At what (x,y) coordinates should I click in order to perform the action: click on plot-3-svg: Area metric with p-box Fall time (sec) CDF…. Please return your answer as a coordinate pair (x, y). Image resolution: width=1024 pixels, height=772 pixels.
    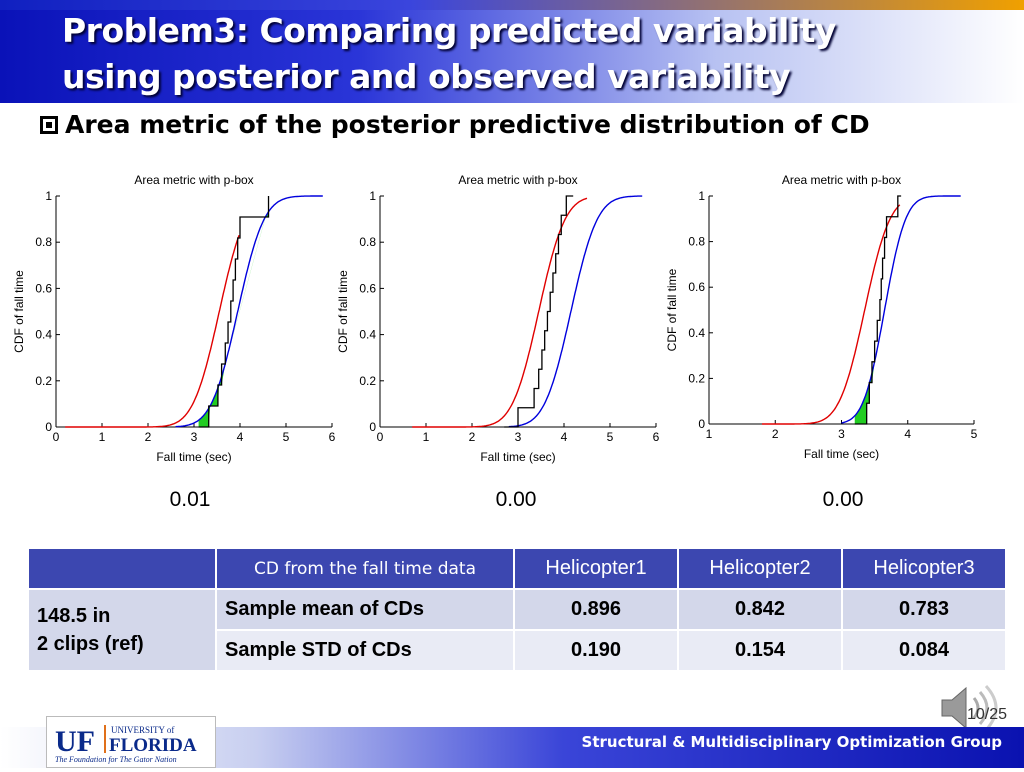
    Looking at the image, I should click on (821, 317).